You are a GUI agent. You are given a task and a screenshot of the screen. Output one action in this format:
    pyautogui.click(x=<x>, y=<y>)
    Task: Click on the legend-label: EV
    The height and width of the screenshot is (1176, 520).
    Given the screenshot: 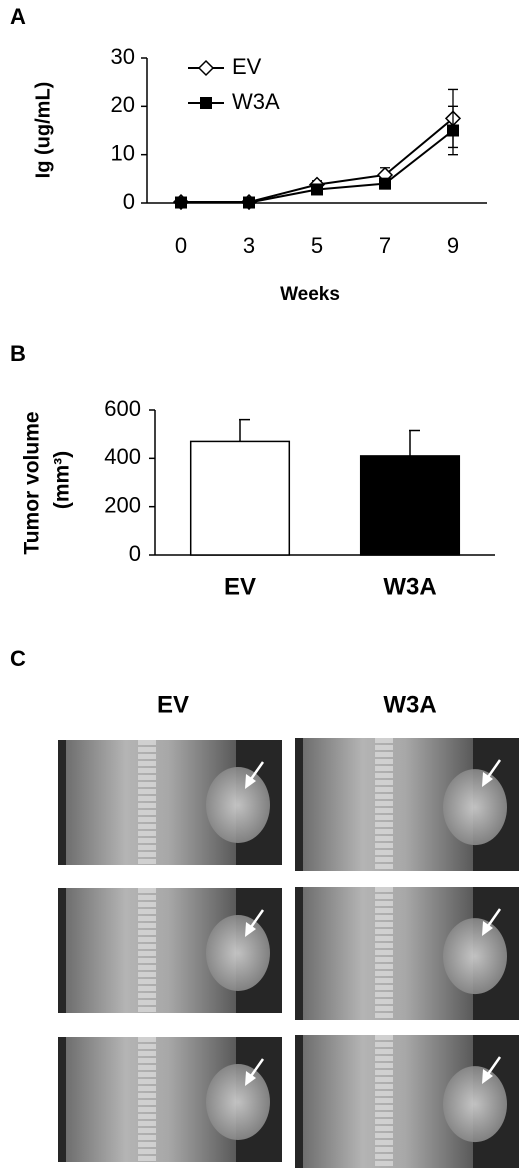 What is the action you would take?
    pyautogui.click(x=247, y=66)
    